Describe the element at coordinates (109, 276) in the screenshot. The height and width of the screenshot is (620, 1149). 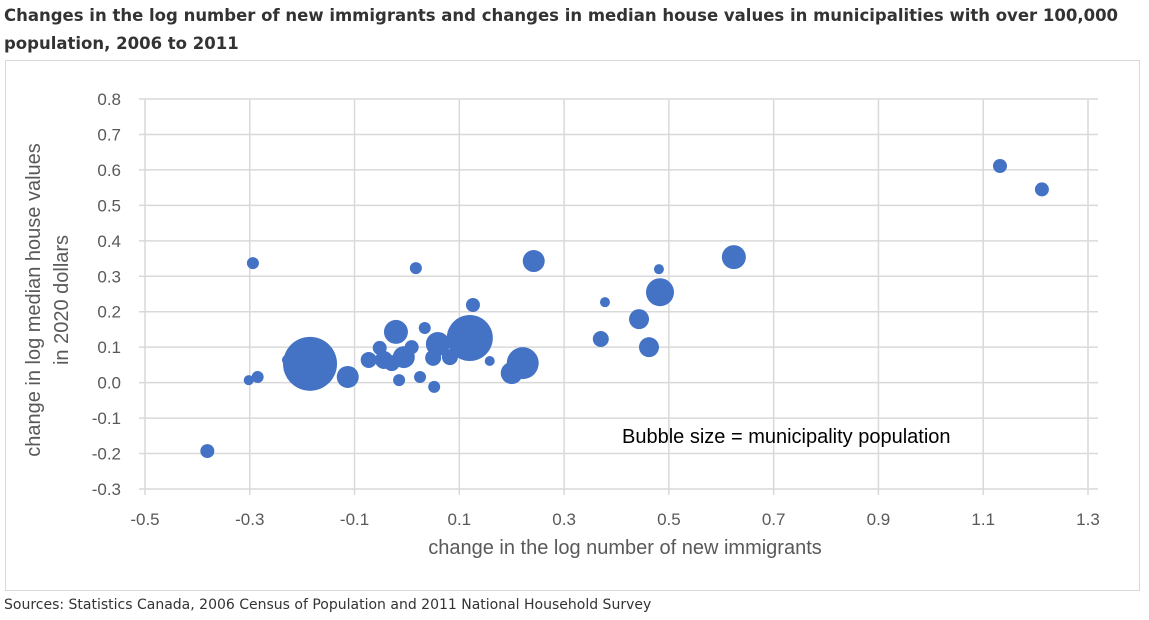
I see `y-tick-label: 0.3` at that location.